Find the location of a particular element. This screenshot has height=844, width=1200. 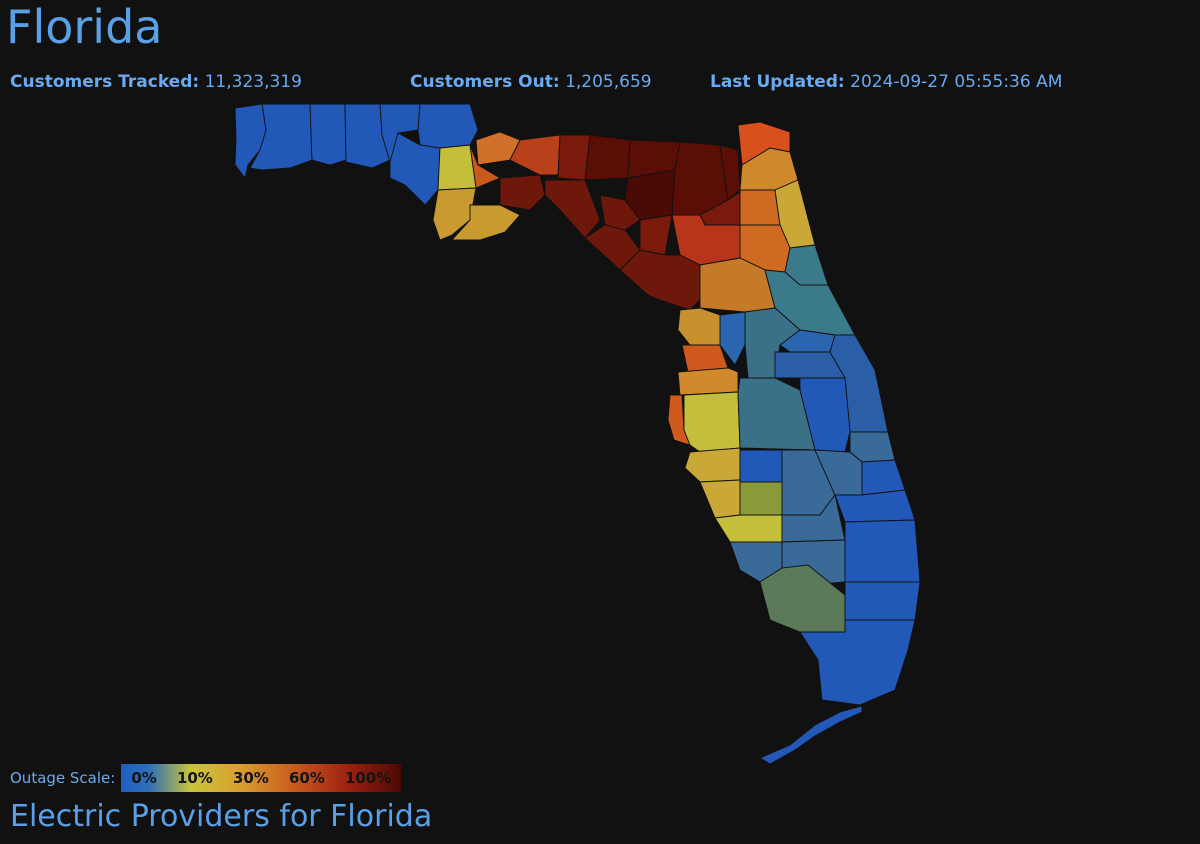

page-title: Florida is located at coordinates (84, 27).